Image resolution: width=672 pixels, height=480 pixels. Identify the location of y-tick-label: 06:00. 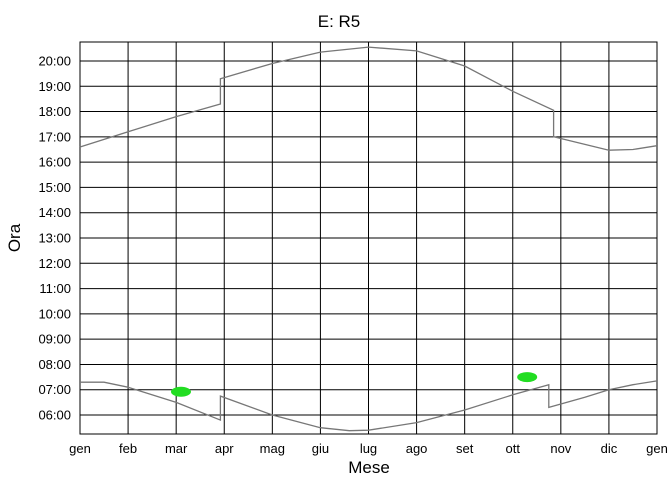
(54, 415).